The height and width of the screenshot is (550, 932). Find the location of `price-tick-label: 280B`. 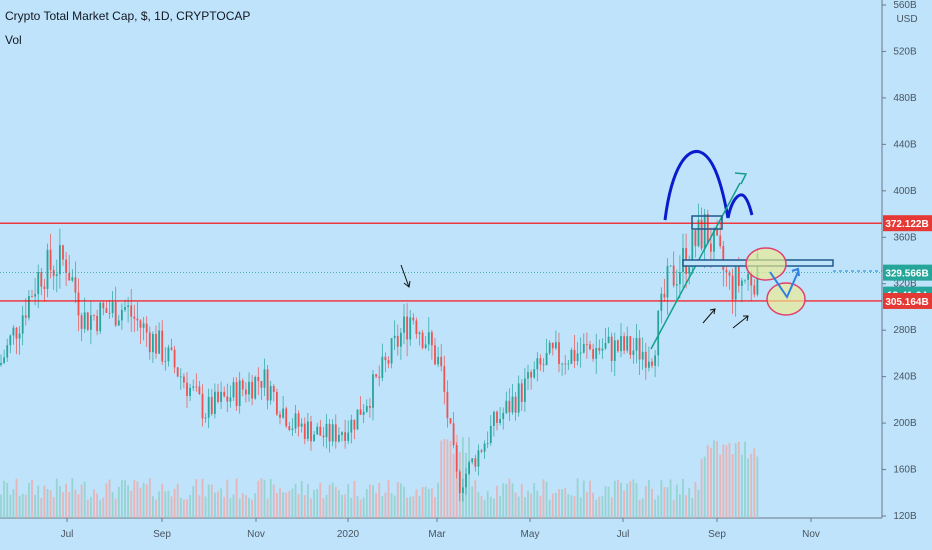

price-tick-label: 280B is located at coordinates (905, 330).